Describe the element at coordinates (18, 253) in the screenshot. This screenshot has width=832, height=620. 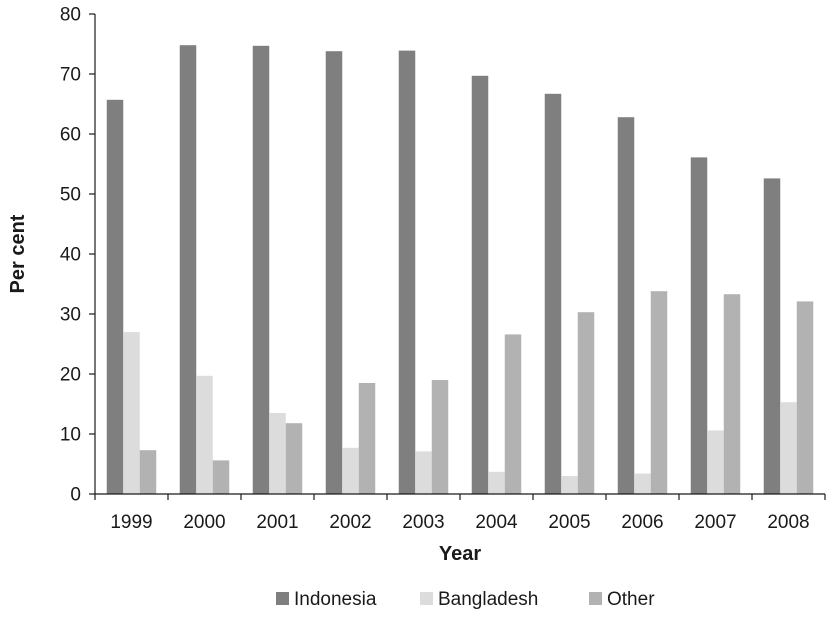
I see `y-axis-title: Per cent` at that location.